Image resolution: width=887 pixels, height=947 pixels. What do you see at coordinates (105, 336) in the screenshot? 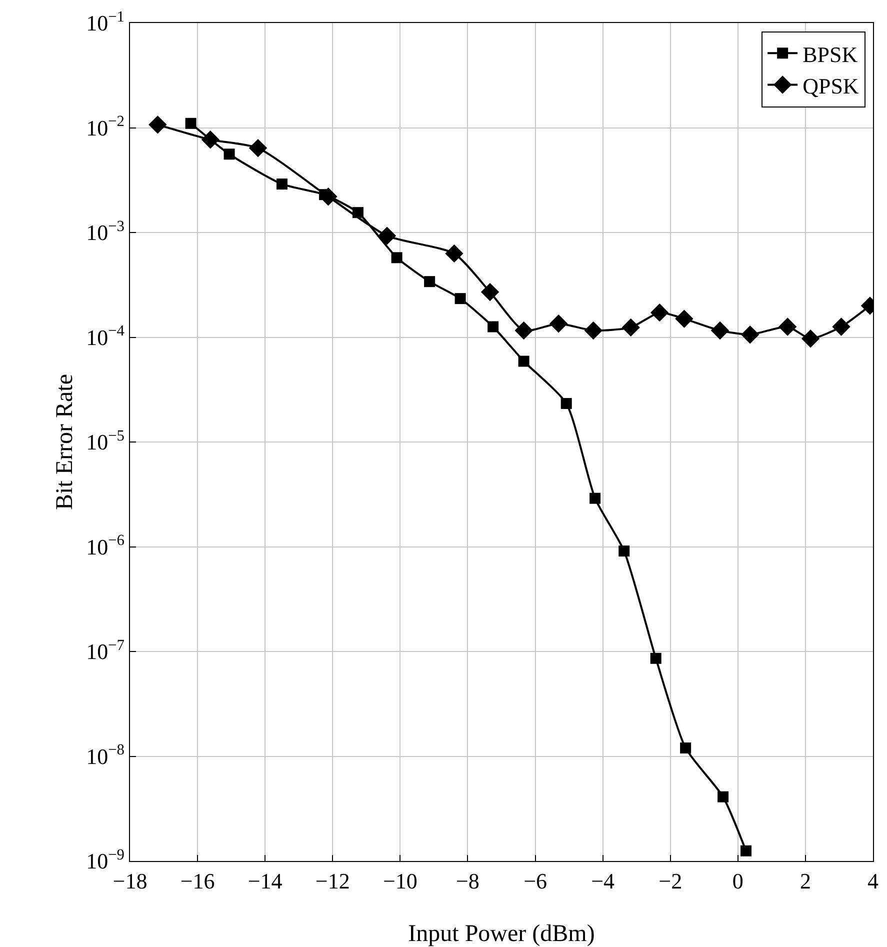
I see `y-tick-label: 10$^{−4}$` at bounding box center [105, 336].